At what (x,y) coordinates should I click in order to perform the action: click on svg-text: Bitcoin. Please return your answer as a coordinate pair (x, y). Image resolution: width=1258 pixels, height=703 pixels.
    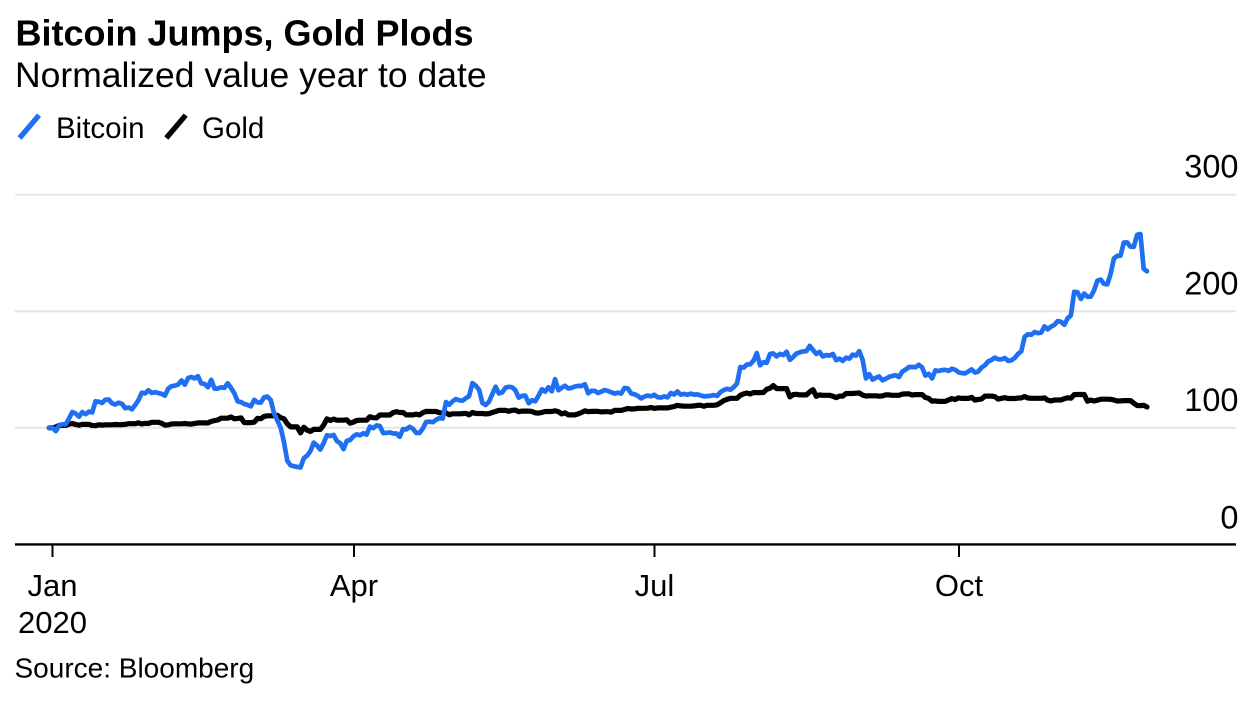
    Looking at the image, I should click on (100, 128).